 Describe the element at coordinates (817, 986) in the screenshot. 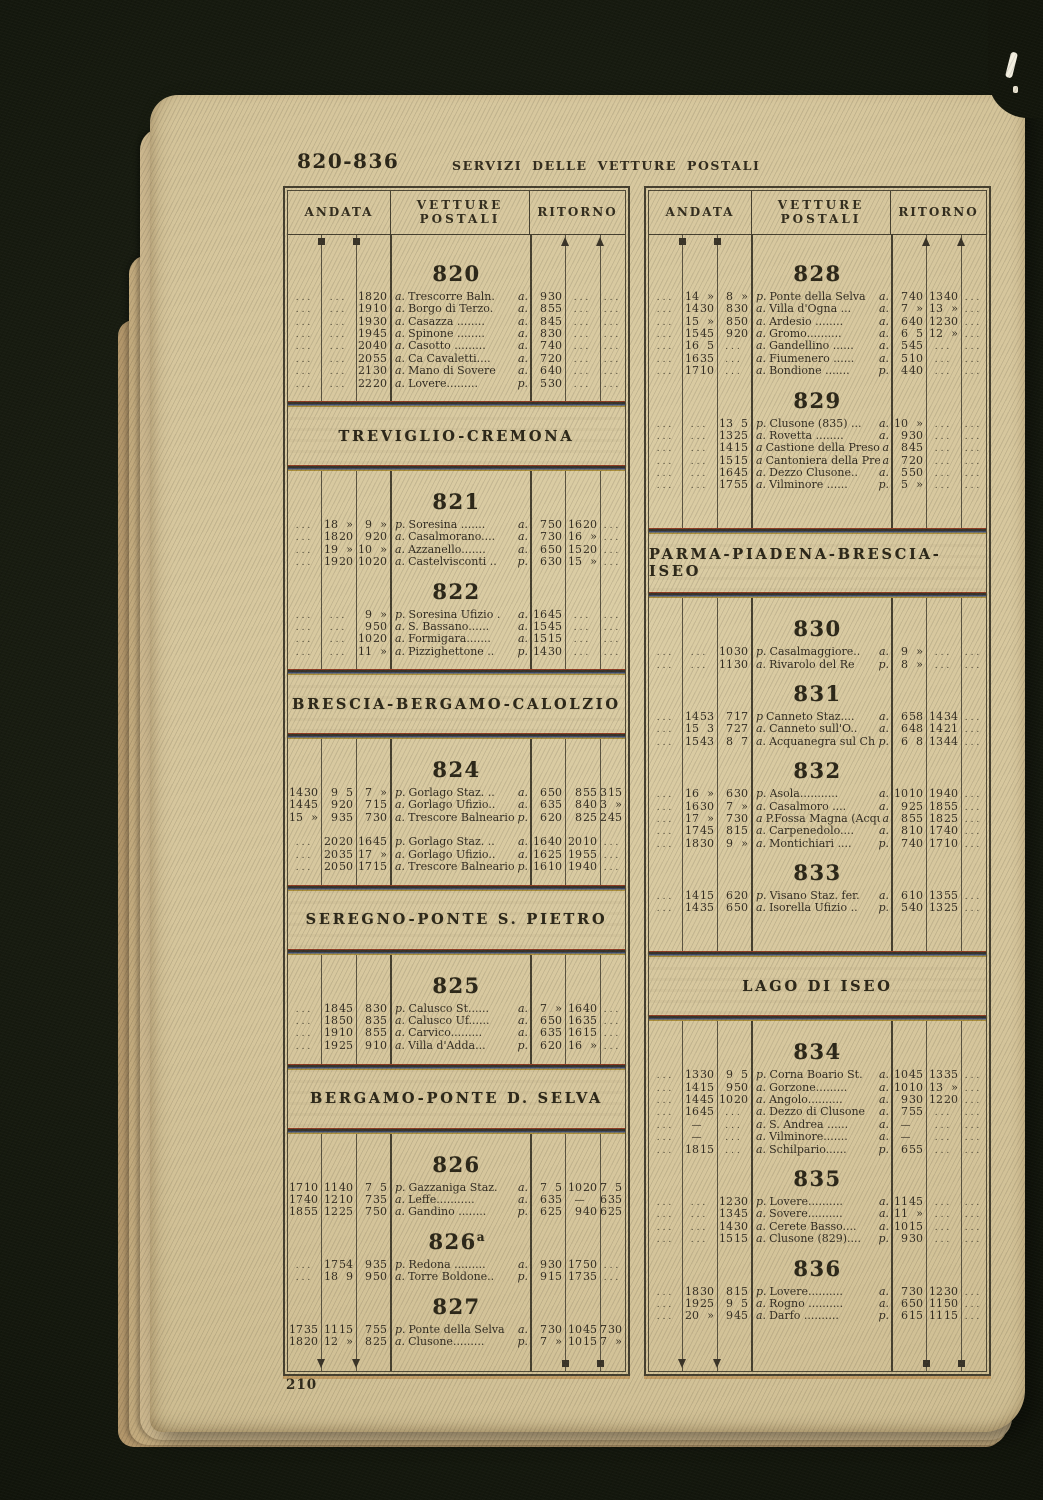

I see `route-name: LAGO DI ISEO` at that location.